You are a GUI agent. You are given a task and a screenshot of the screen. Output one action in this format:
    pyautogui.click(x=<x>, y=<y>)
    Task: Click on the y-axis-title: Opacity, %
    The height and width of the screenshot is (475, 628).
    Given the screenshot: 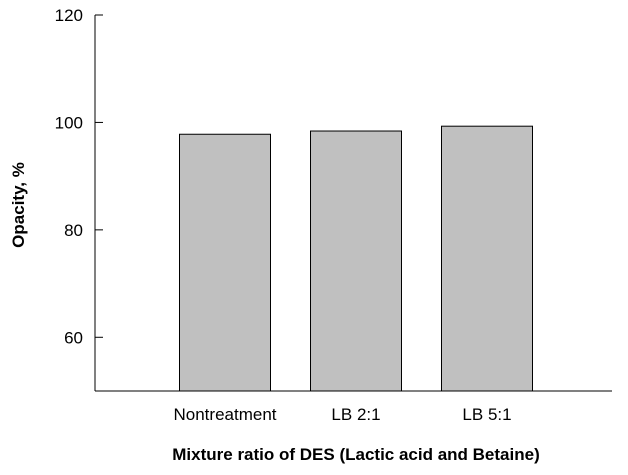 What is the action you would take?
    pyautogui.click(x=18, y=205)
    